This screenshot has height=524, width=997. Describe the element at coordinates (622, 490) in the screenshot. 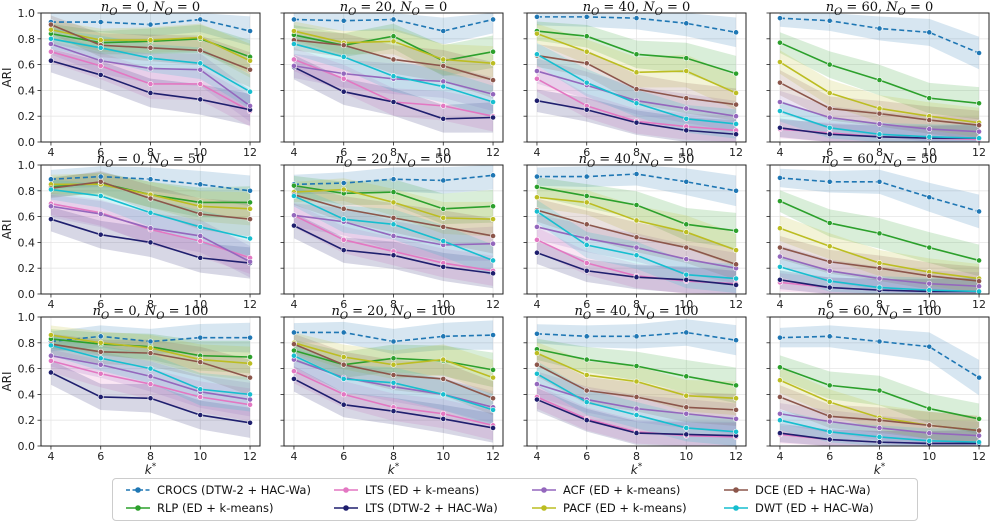

I see `legend-label: ACF (ED + k-means)` at that location.